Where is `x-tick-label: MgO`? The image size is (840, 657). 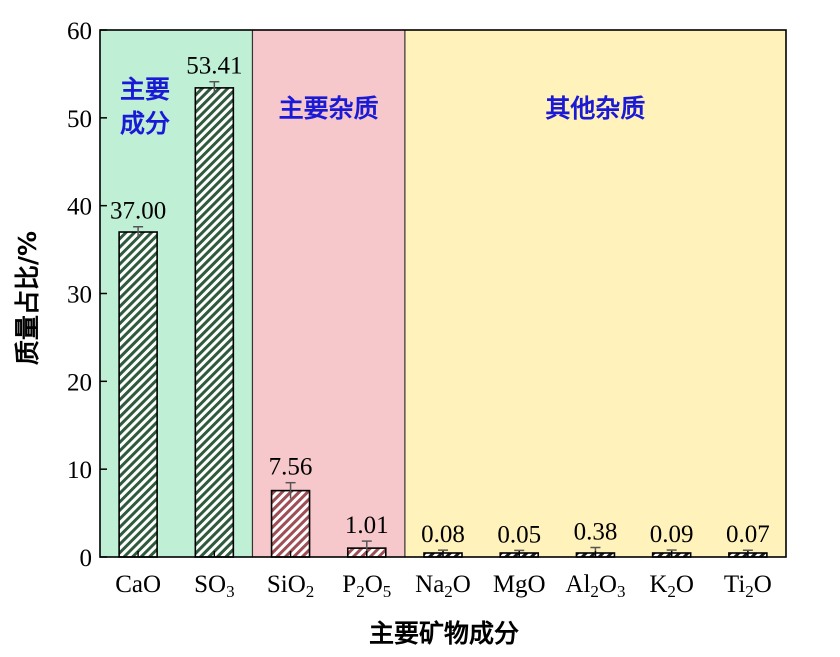 x-tick-label: MgO is located at coordinates (519, 584).